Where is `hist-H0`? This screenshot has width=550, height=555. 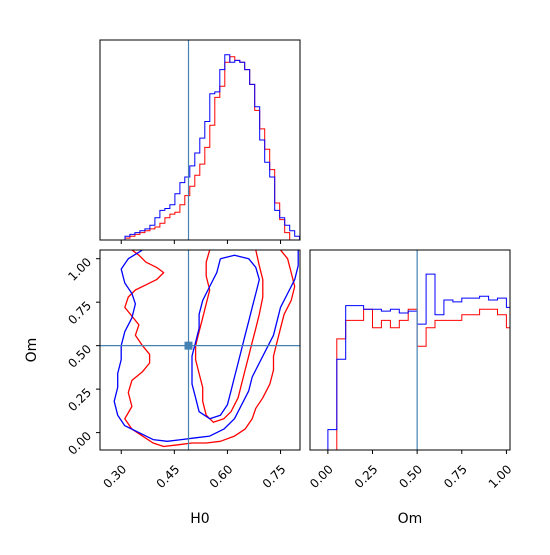
hist-H0 is located at coordinates (200, 147).